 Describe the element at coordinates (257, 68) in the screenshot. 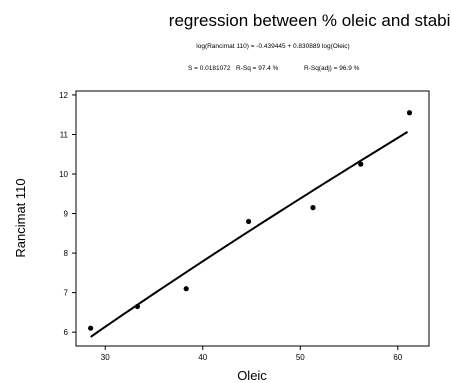

I see `stat-rsq: R-Sq = 97.4 %` at that location.